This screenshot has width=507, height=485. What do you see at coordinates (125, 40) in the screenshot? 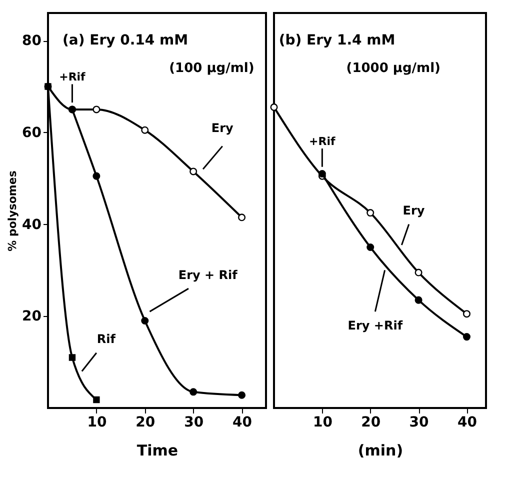
I see `text: (a) Ery 0.14 mM` at bounding box center [125, 40].